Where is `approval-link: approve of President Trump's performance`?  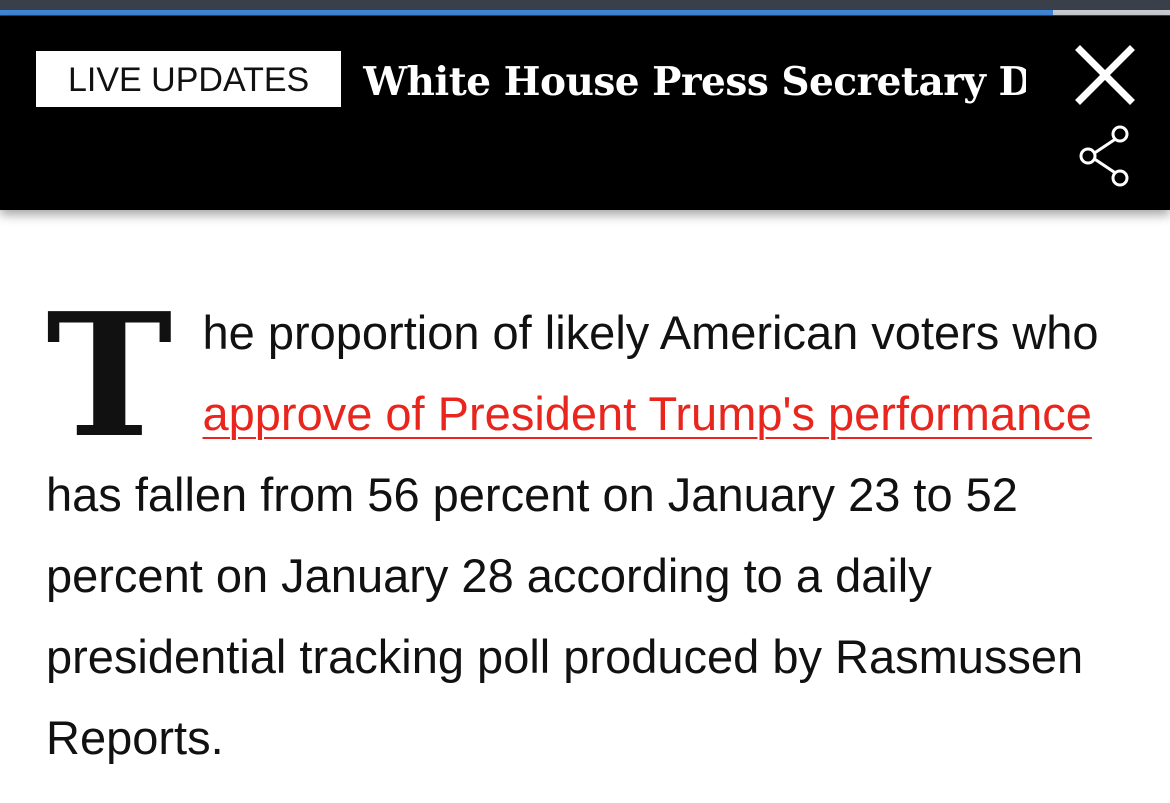 approval-link: approve of President Trump's performance is located at coordinates (647, 413).